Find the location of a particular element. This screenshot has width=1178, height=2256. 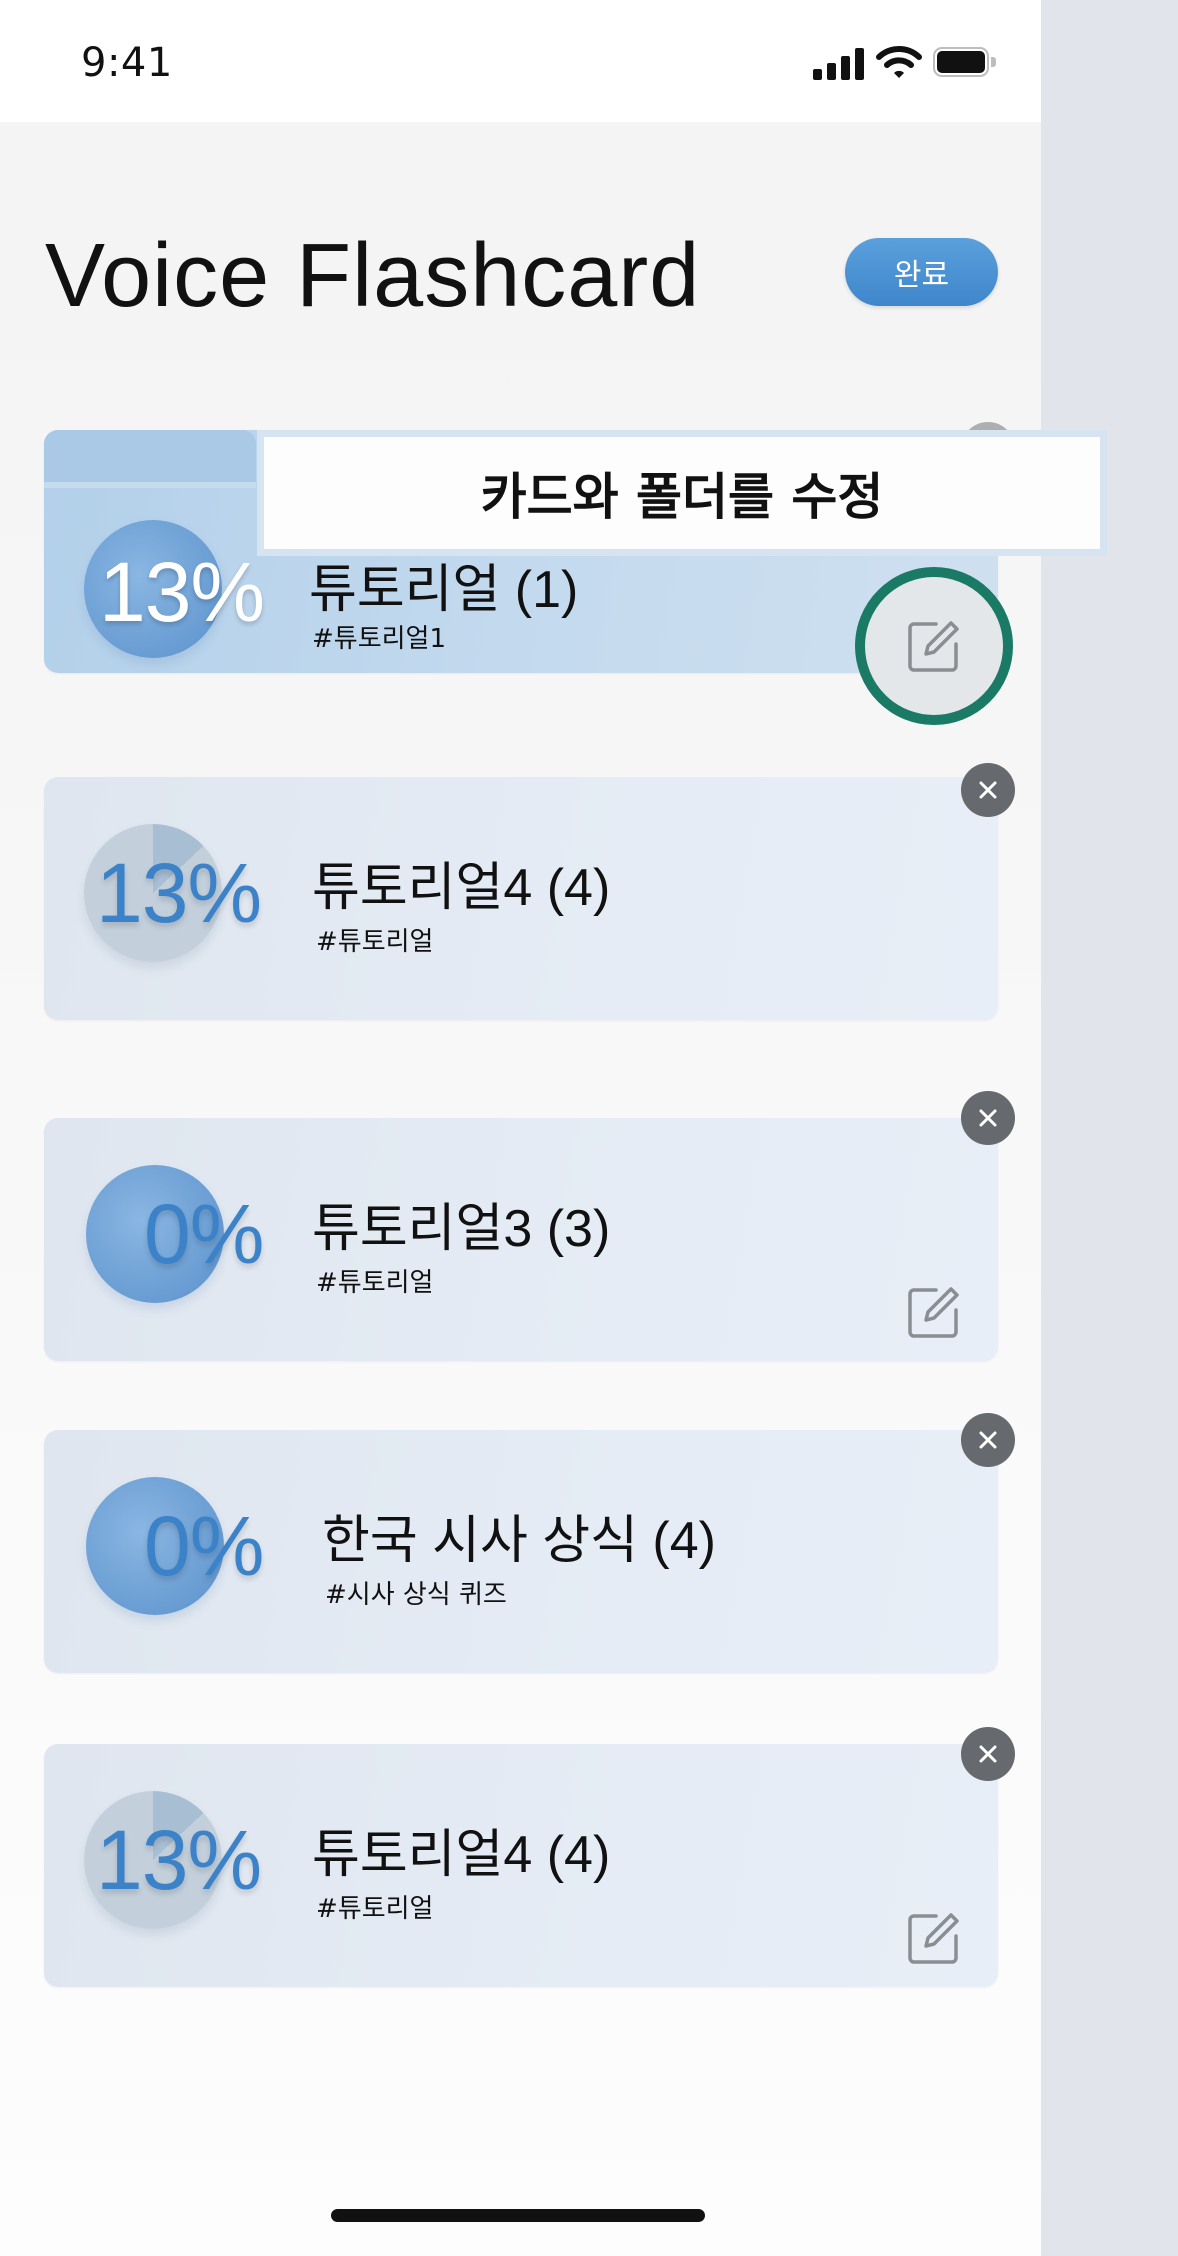

page-title: Voice Flashcard is located at coordinates (373, 276).